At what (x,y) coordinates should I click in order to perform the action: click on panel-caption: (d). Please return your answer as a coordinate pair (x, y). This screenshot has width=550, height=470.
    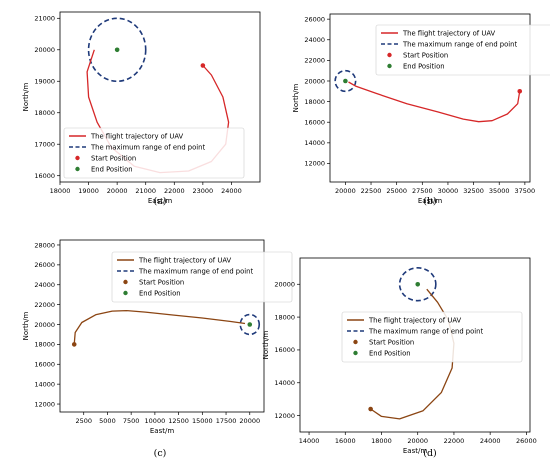
    Looking at the image, I should click on (430, 453).